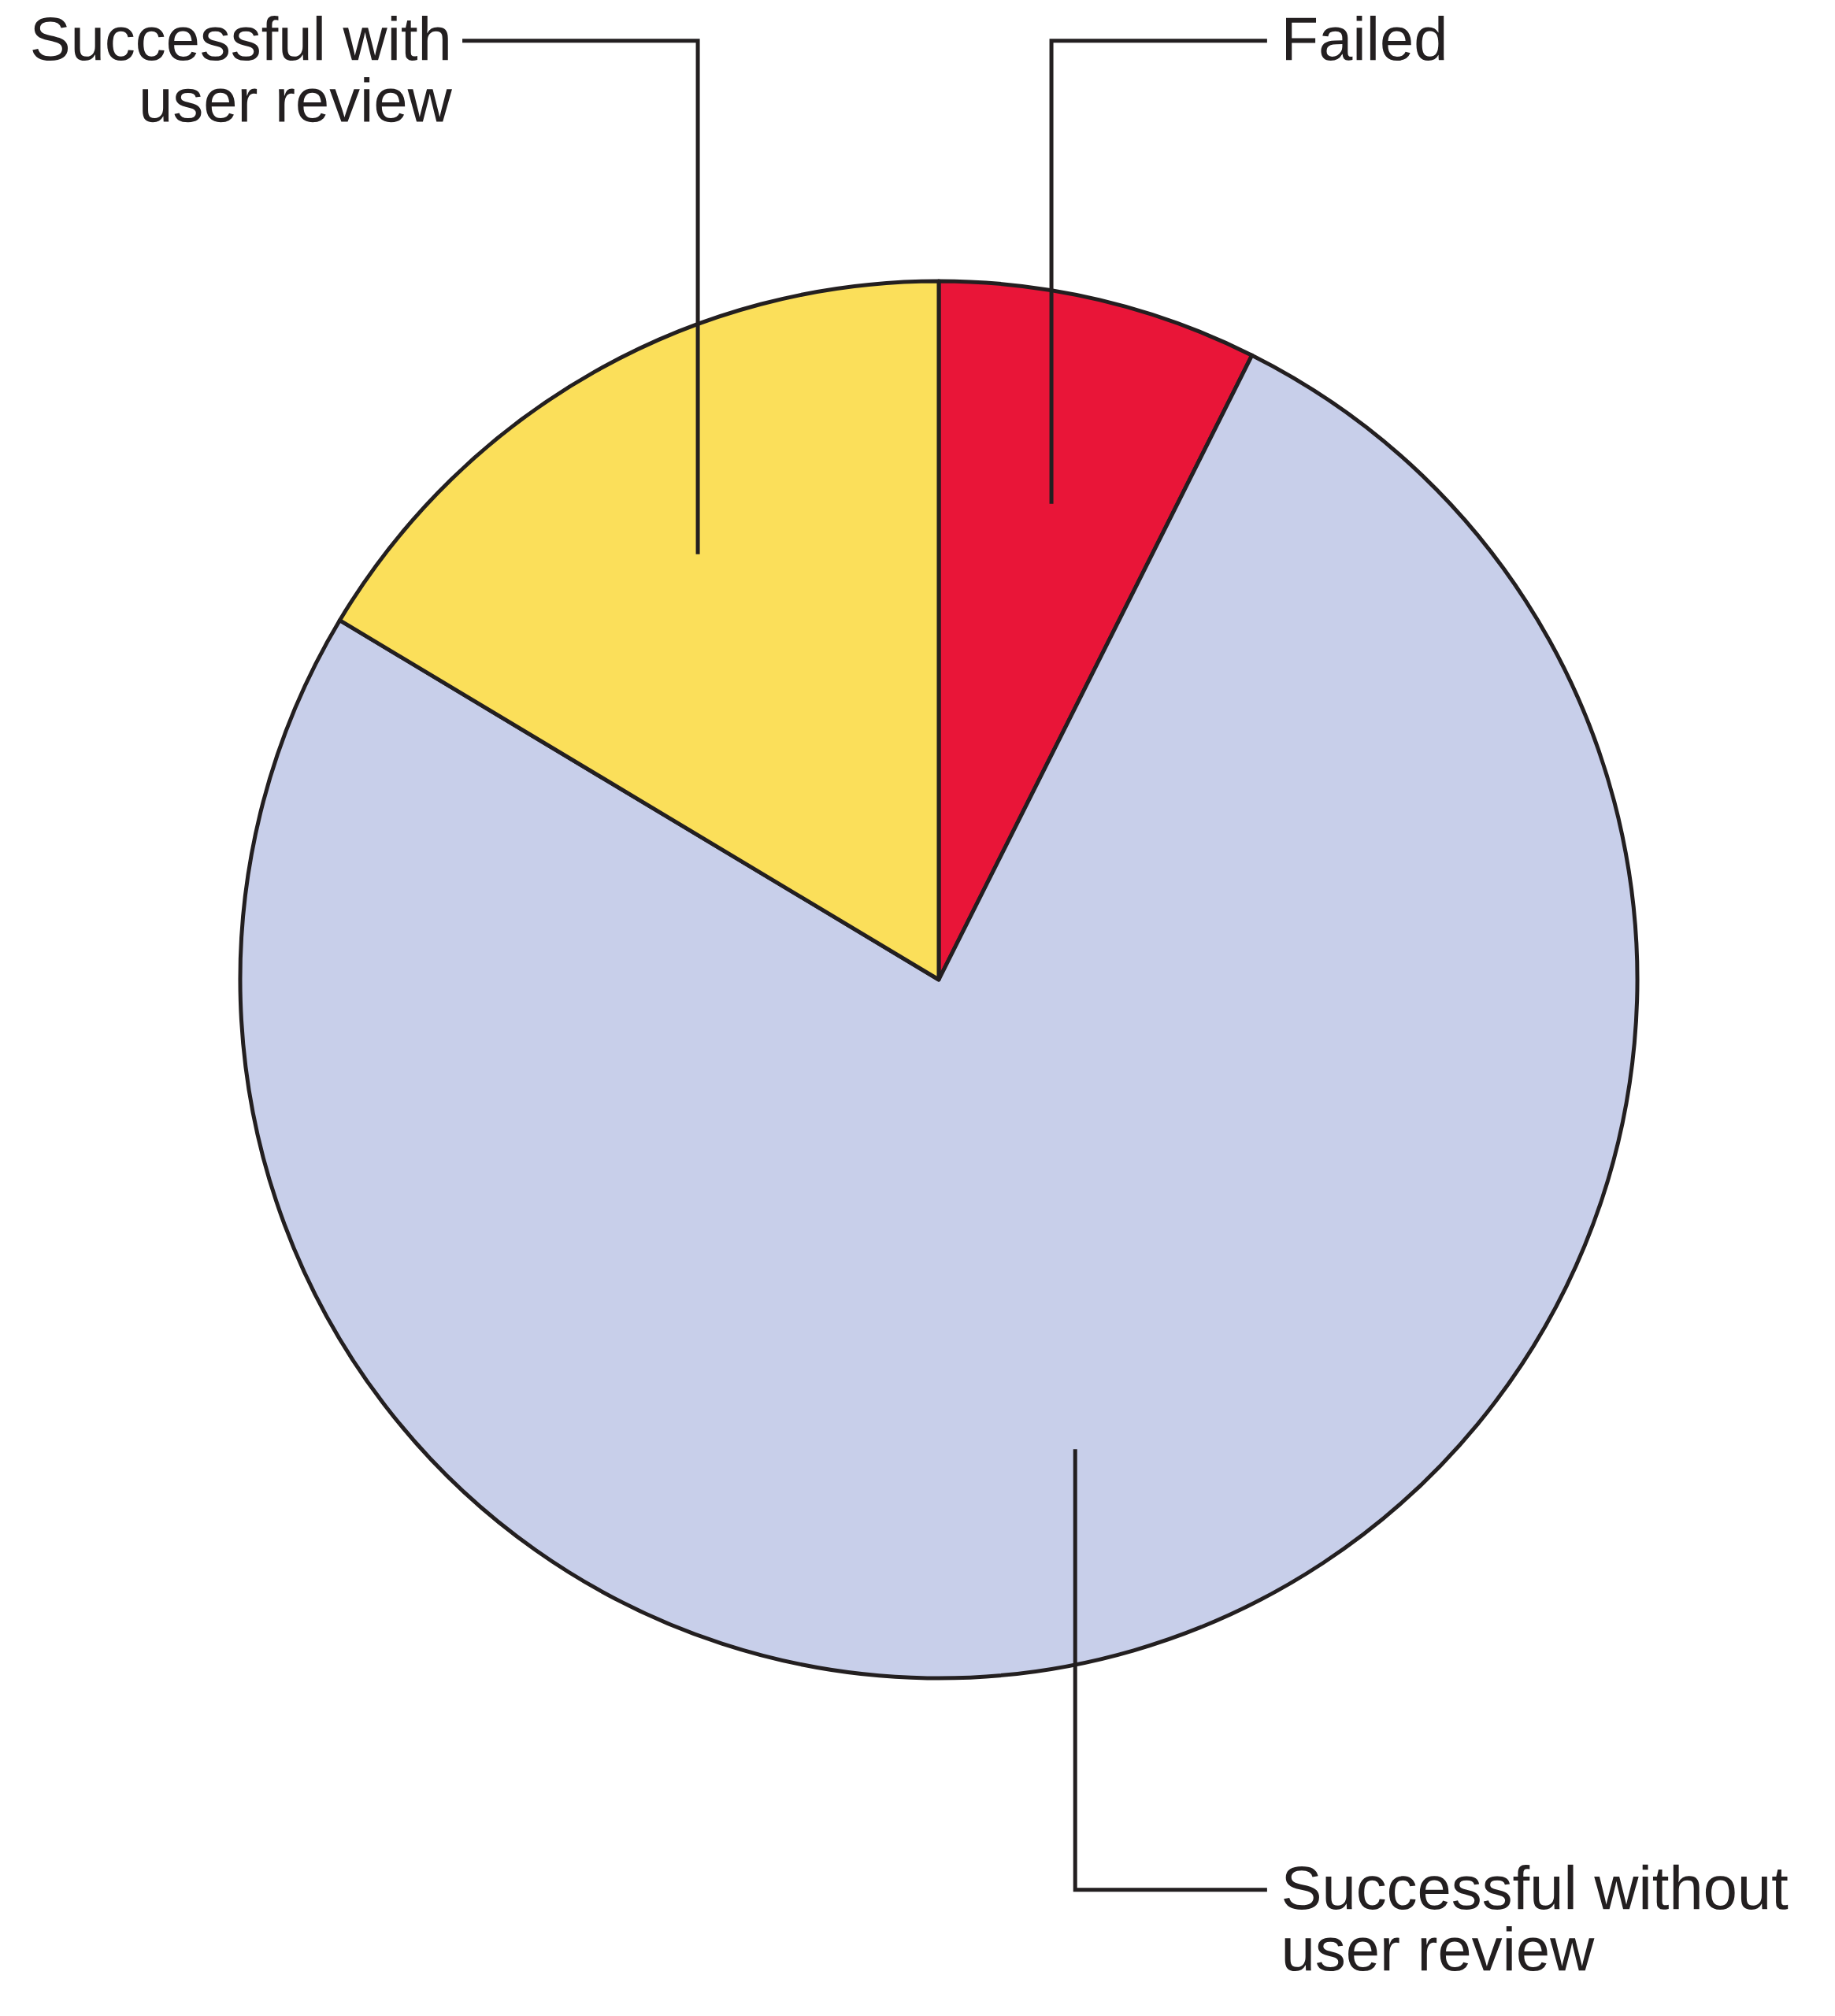 The image size is (1835, 2016). I want to click on slice-label: Successful with user review, so click(242, 69).